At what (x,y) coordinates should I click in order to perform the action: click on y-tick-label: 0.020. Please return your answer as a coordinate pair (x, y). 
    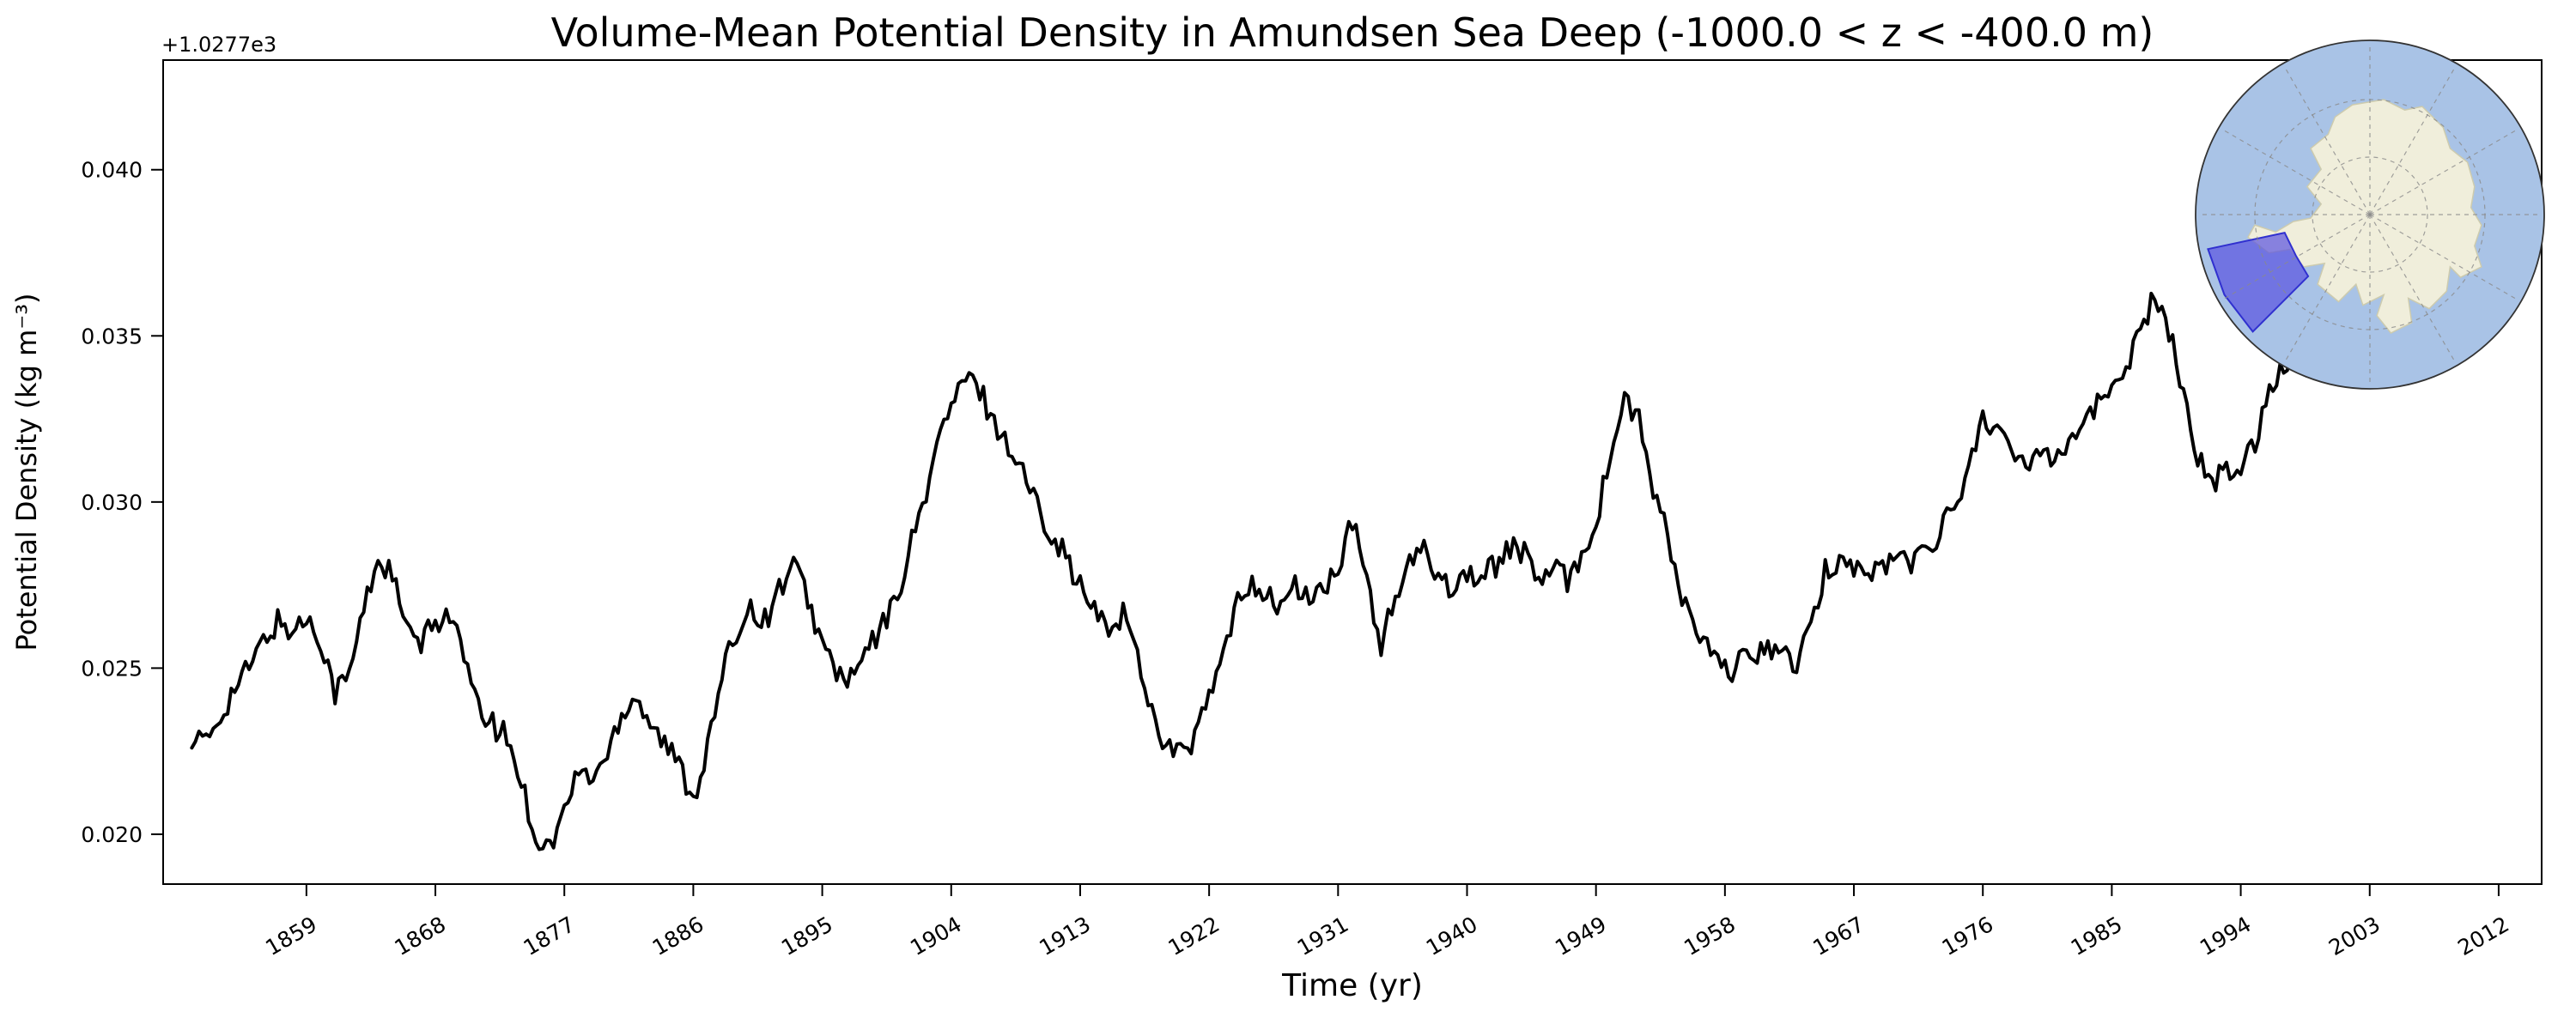
    Looking at the image, I should click on (112, 834).